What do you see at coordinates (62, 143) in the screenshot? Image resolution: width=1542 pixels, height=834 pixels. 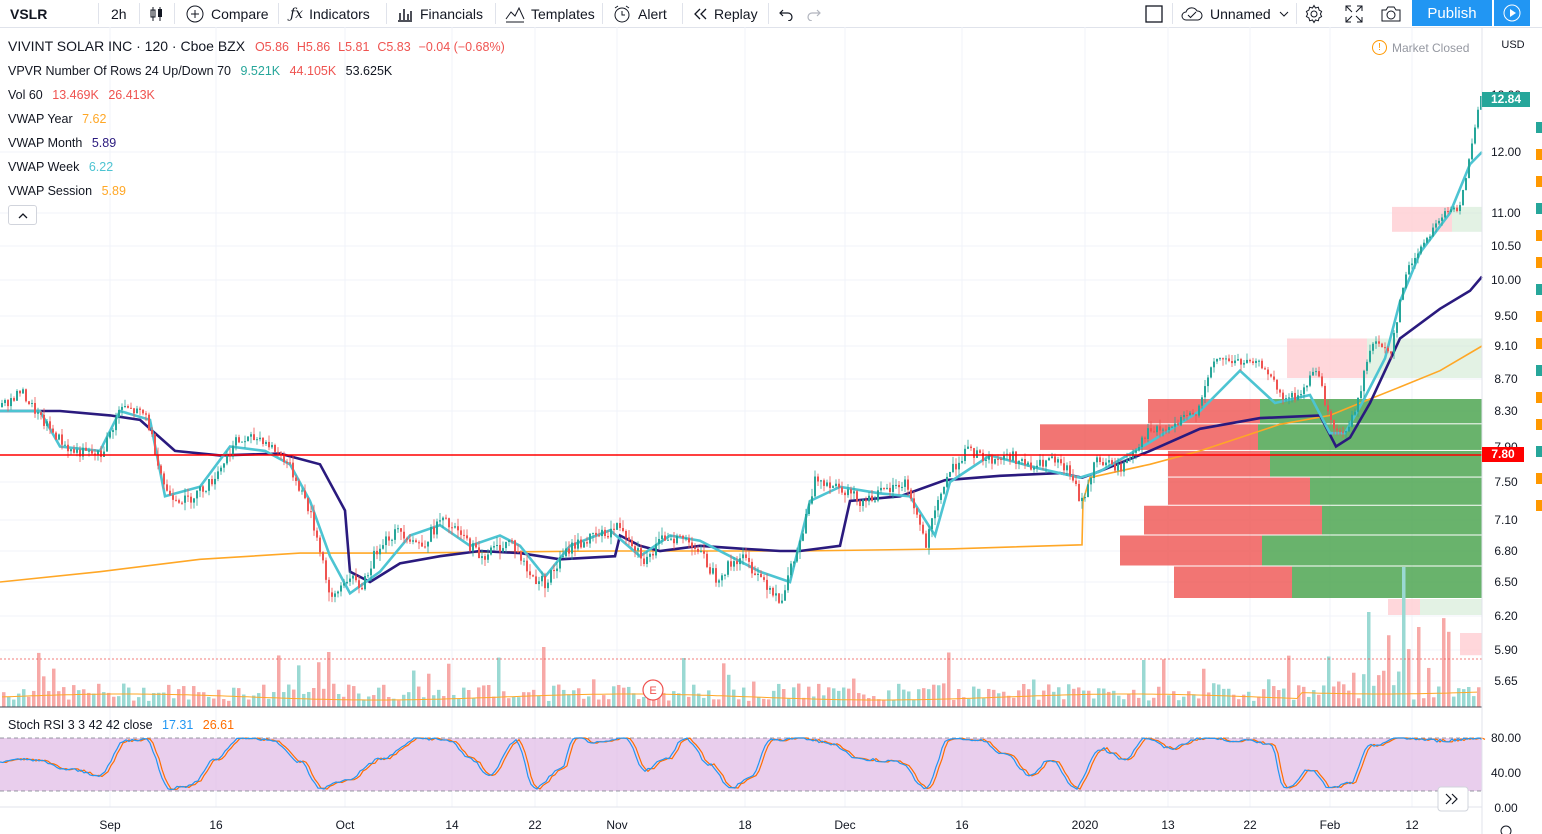 I see `vwap-month-legend: VWAP Month 5.89` at bounding box center [62, 143].